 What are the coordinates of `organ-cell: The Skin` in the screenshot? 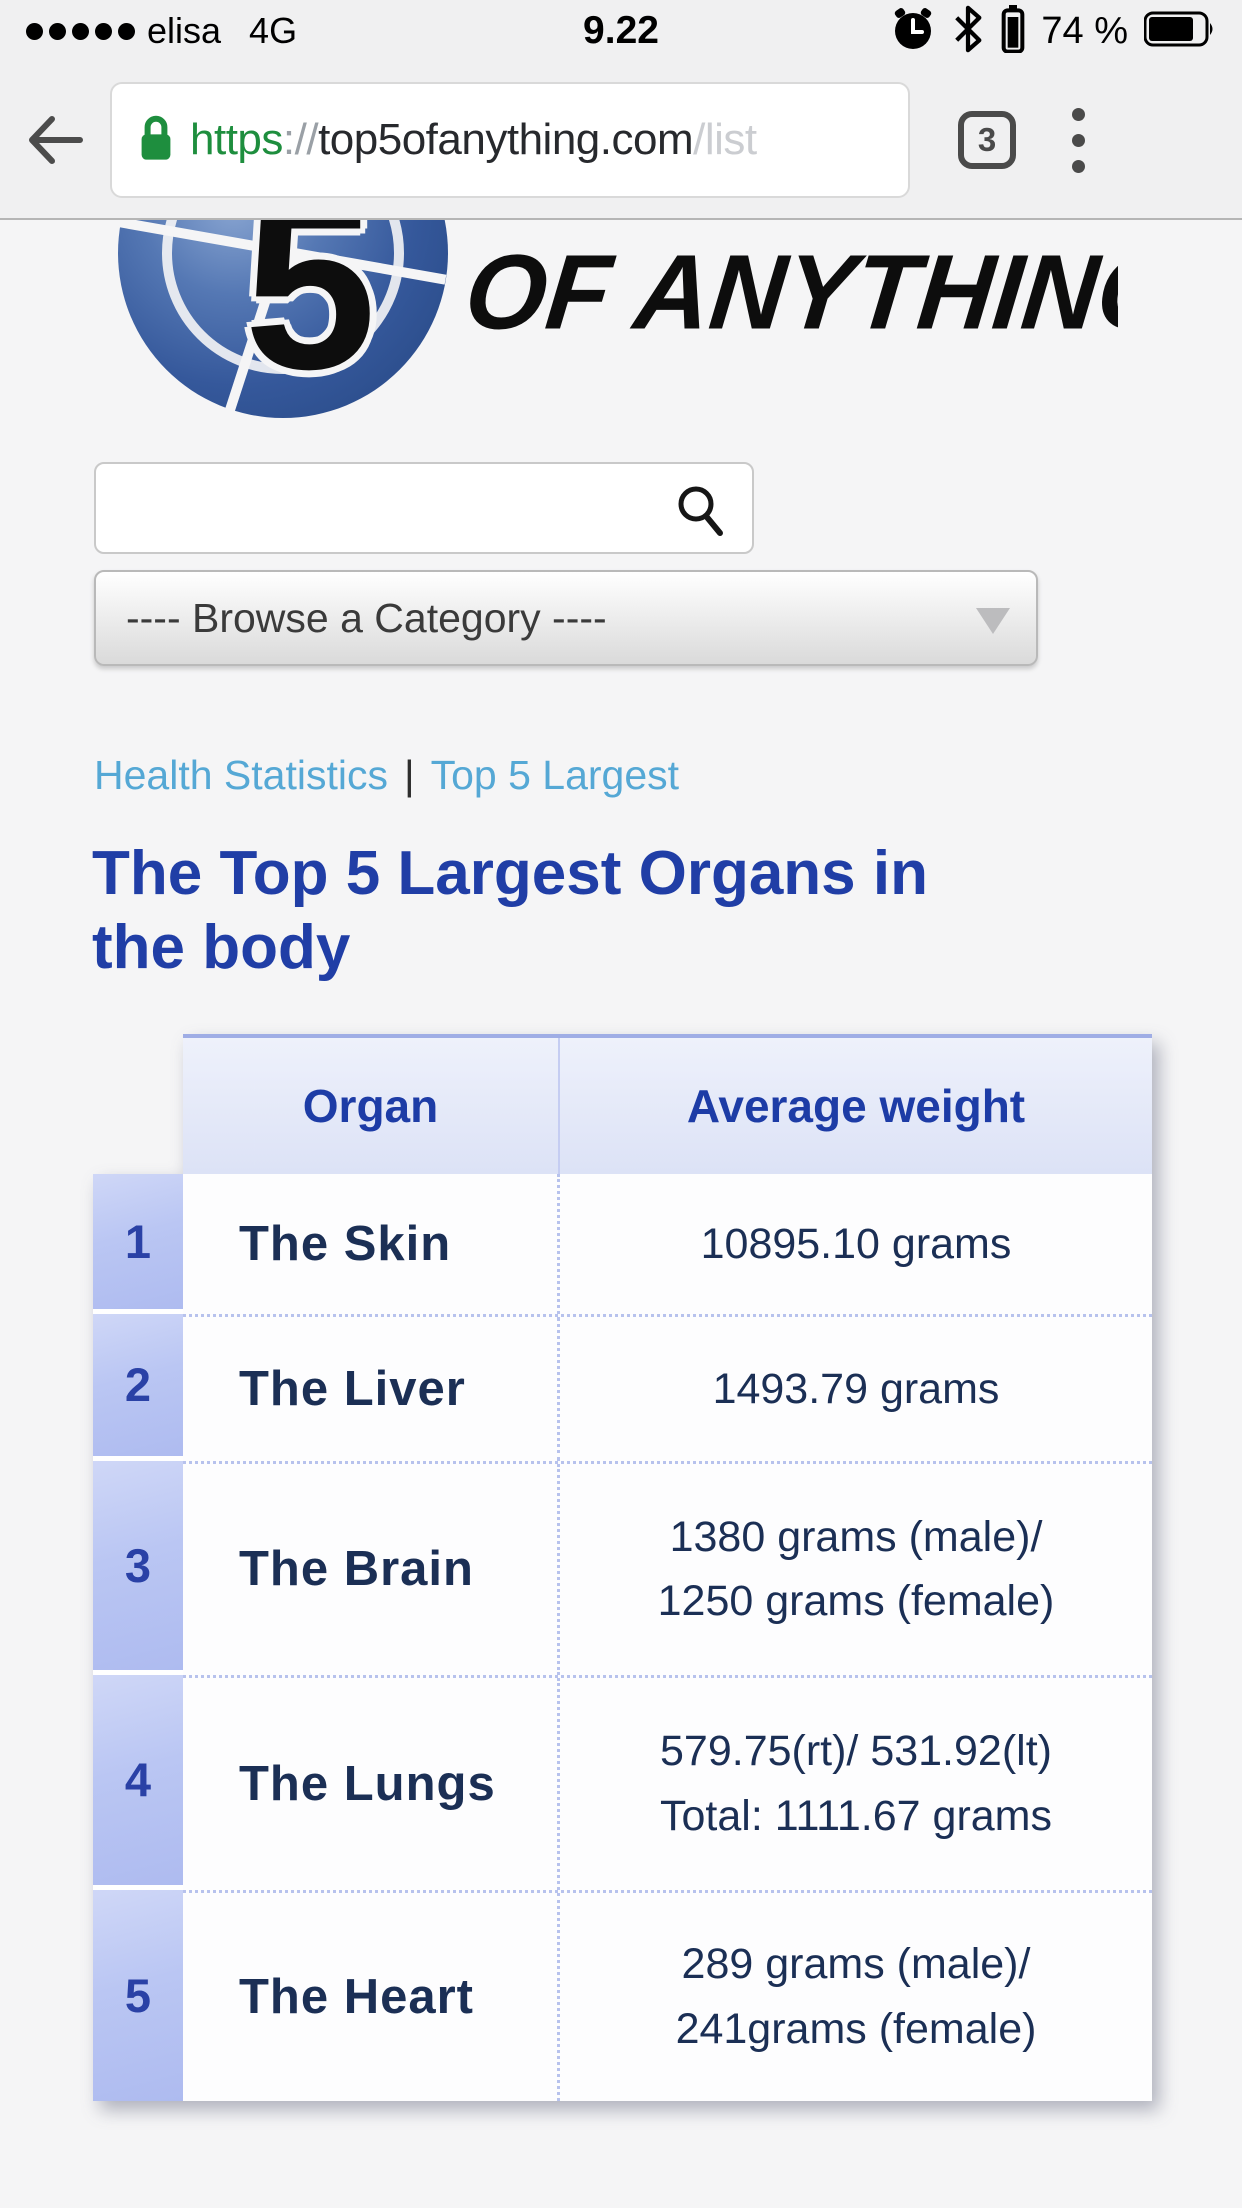 It's located at (371, 1243).